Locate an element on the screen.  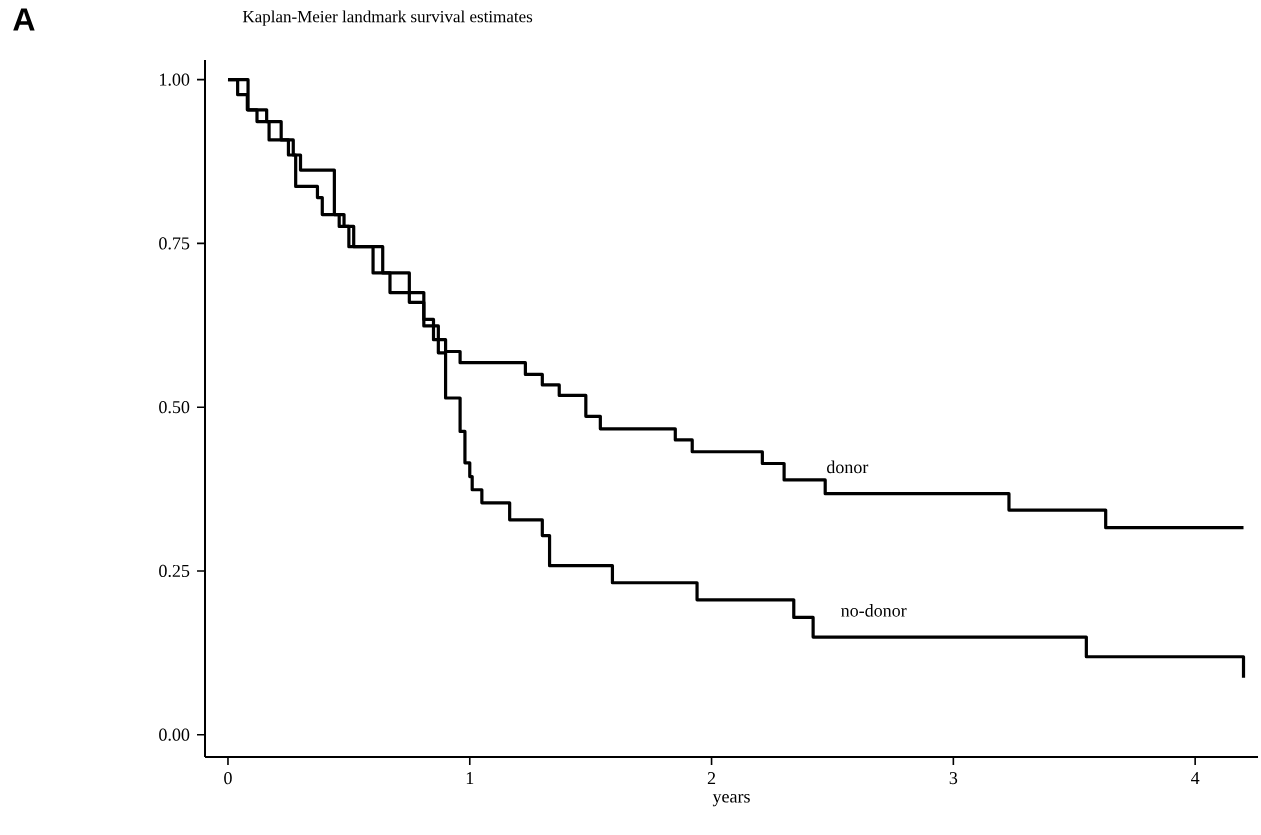
x-tick-label: 3 is located at coordinates (953, 778).